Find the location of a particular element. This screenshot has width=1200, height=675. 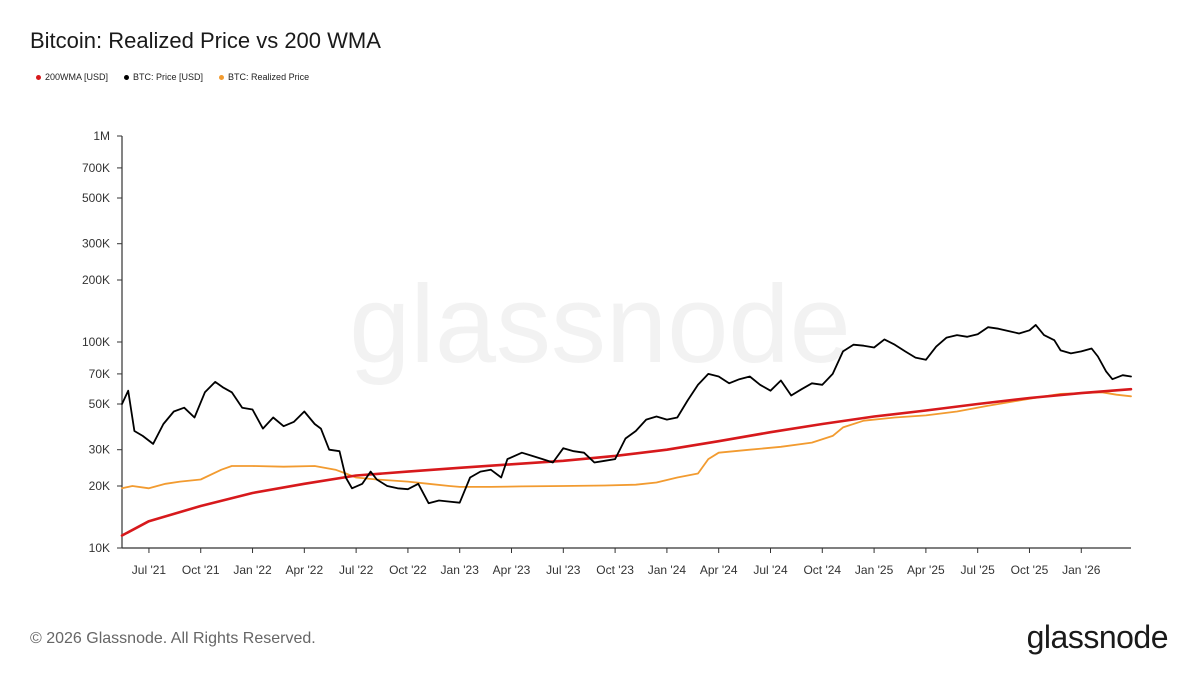

x-tick-label: Jul '23 is located at coordinates (563, 570).